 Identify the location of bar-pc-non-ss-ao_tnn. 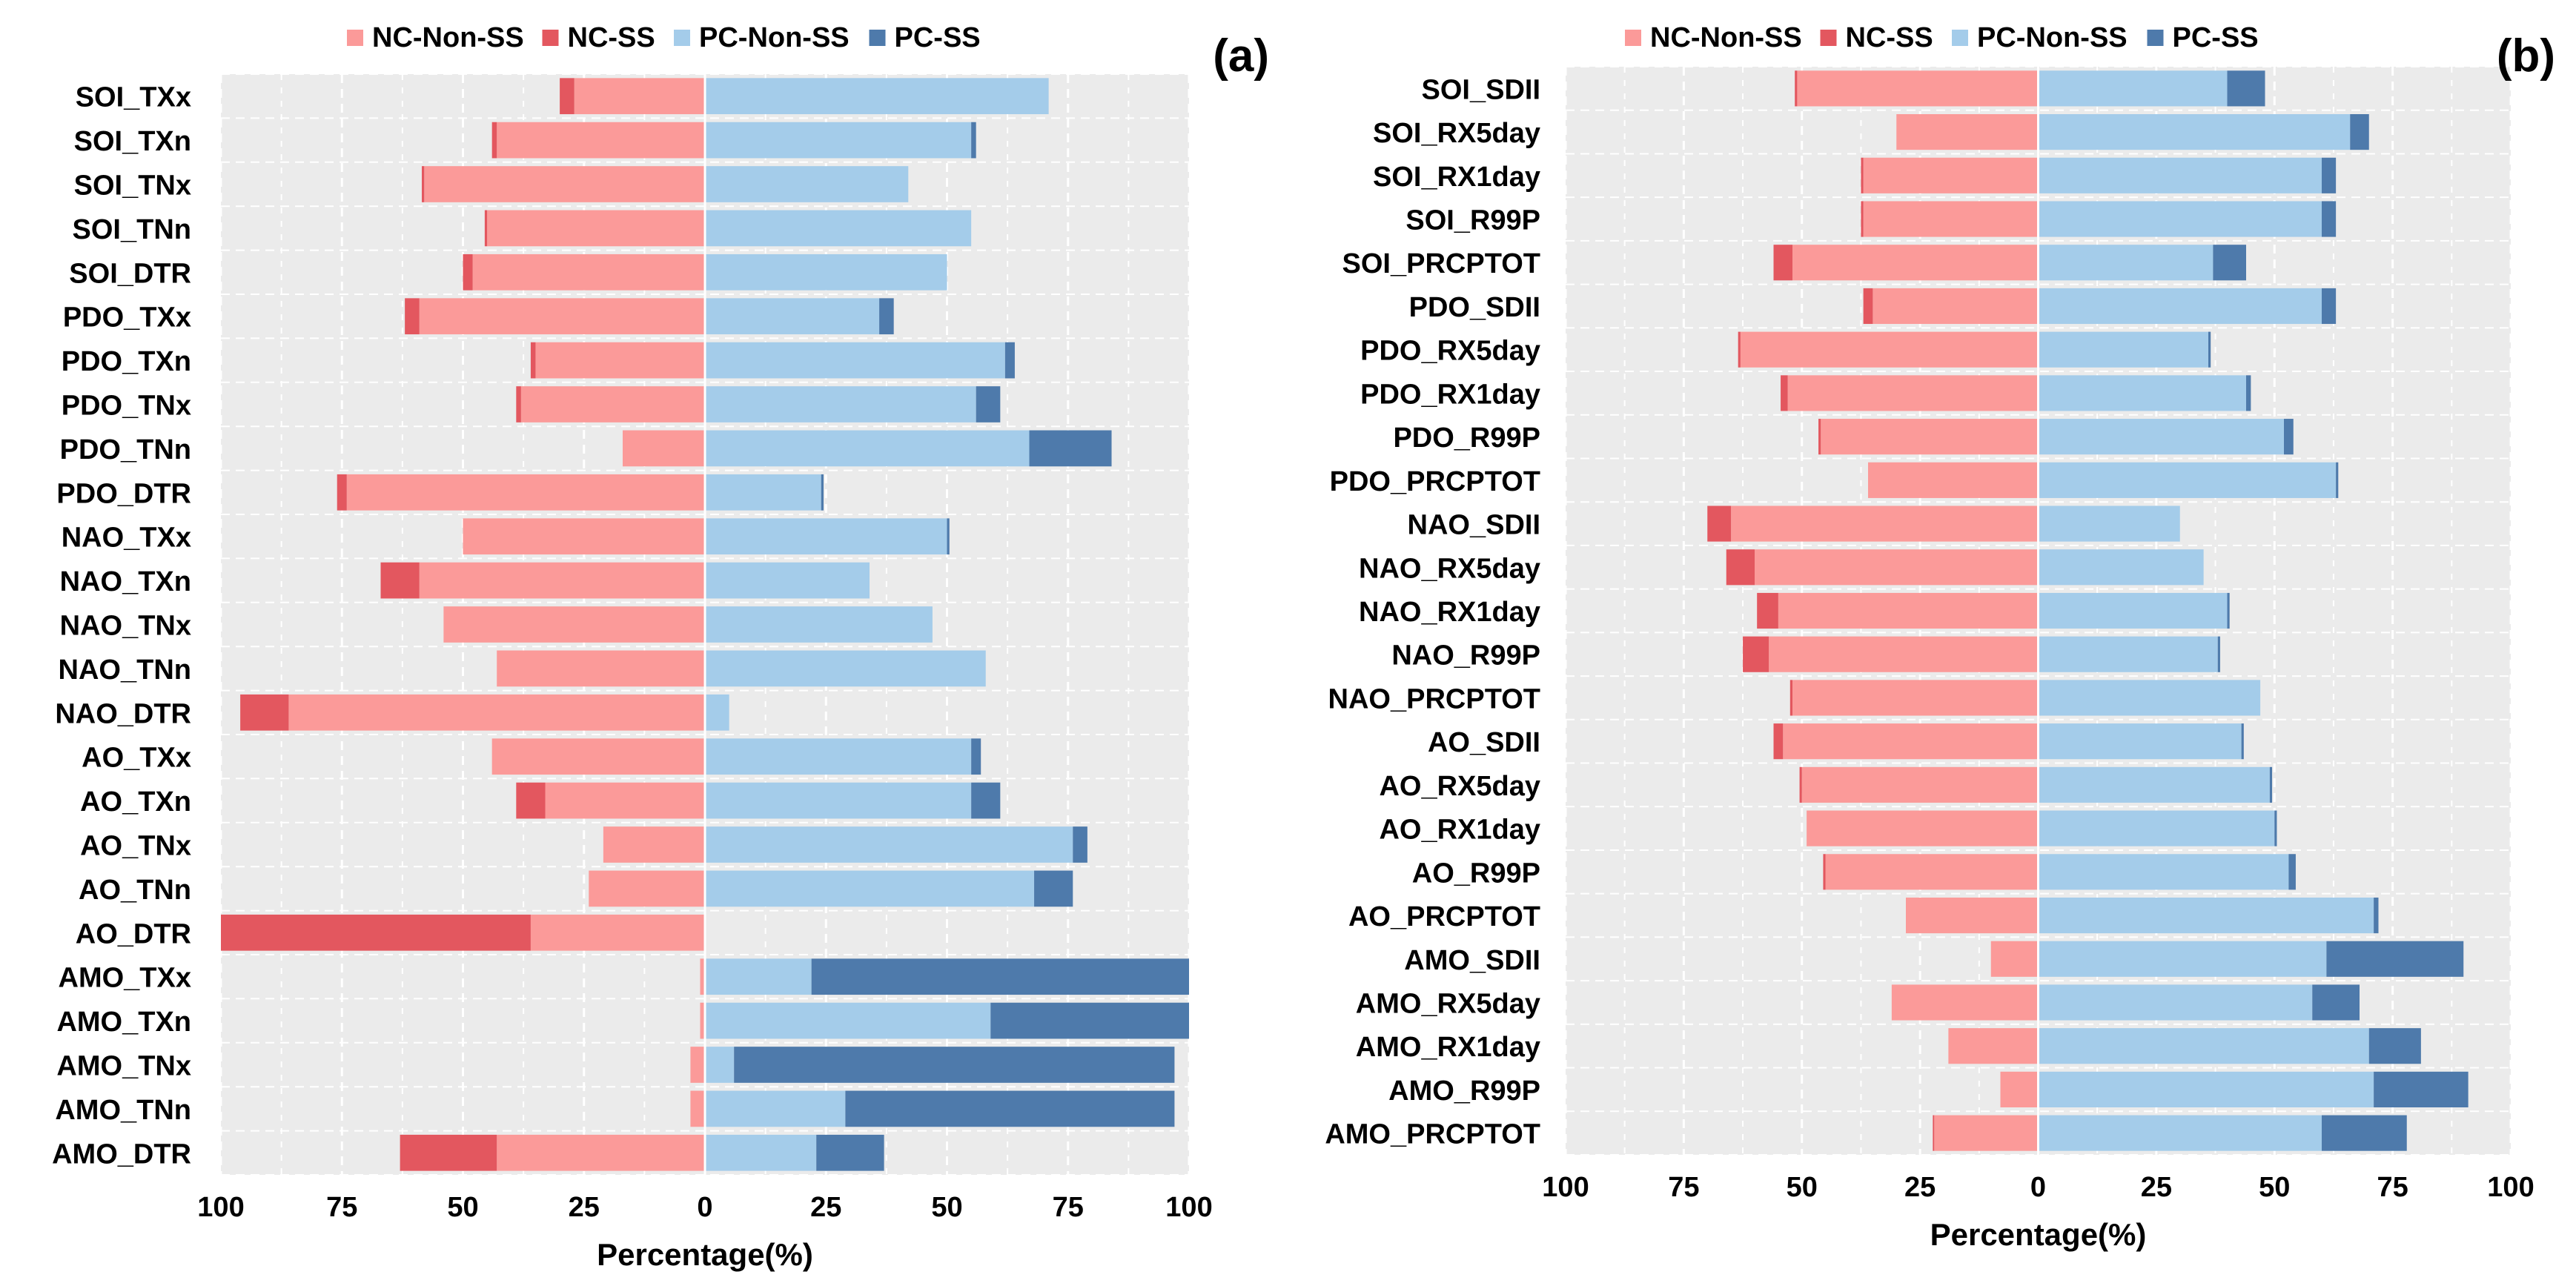
(870, 888).